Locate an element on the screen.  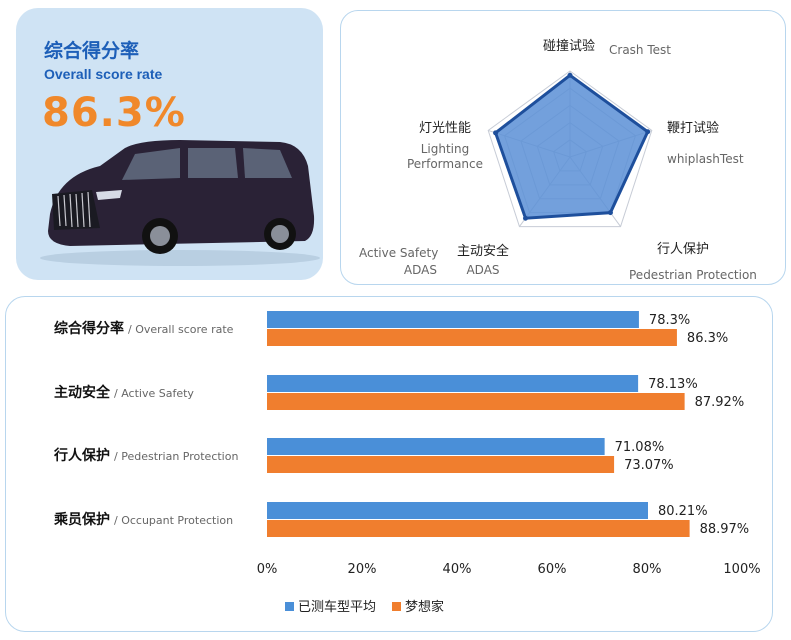
radar-data-area is located at coordinates (571, 146).